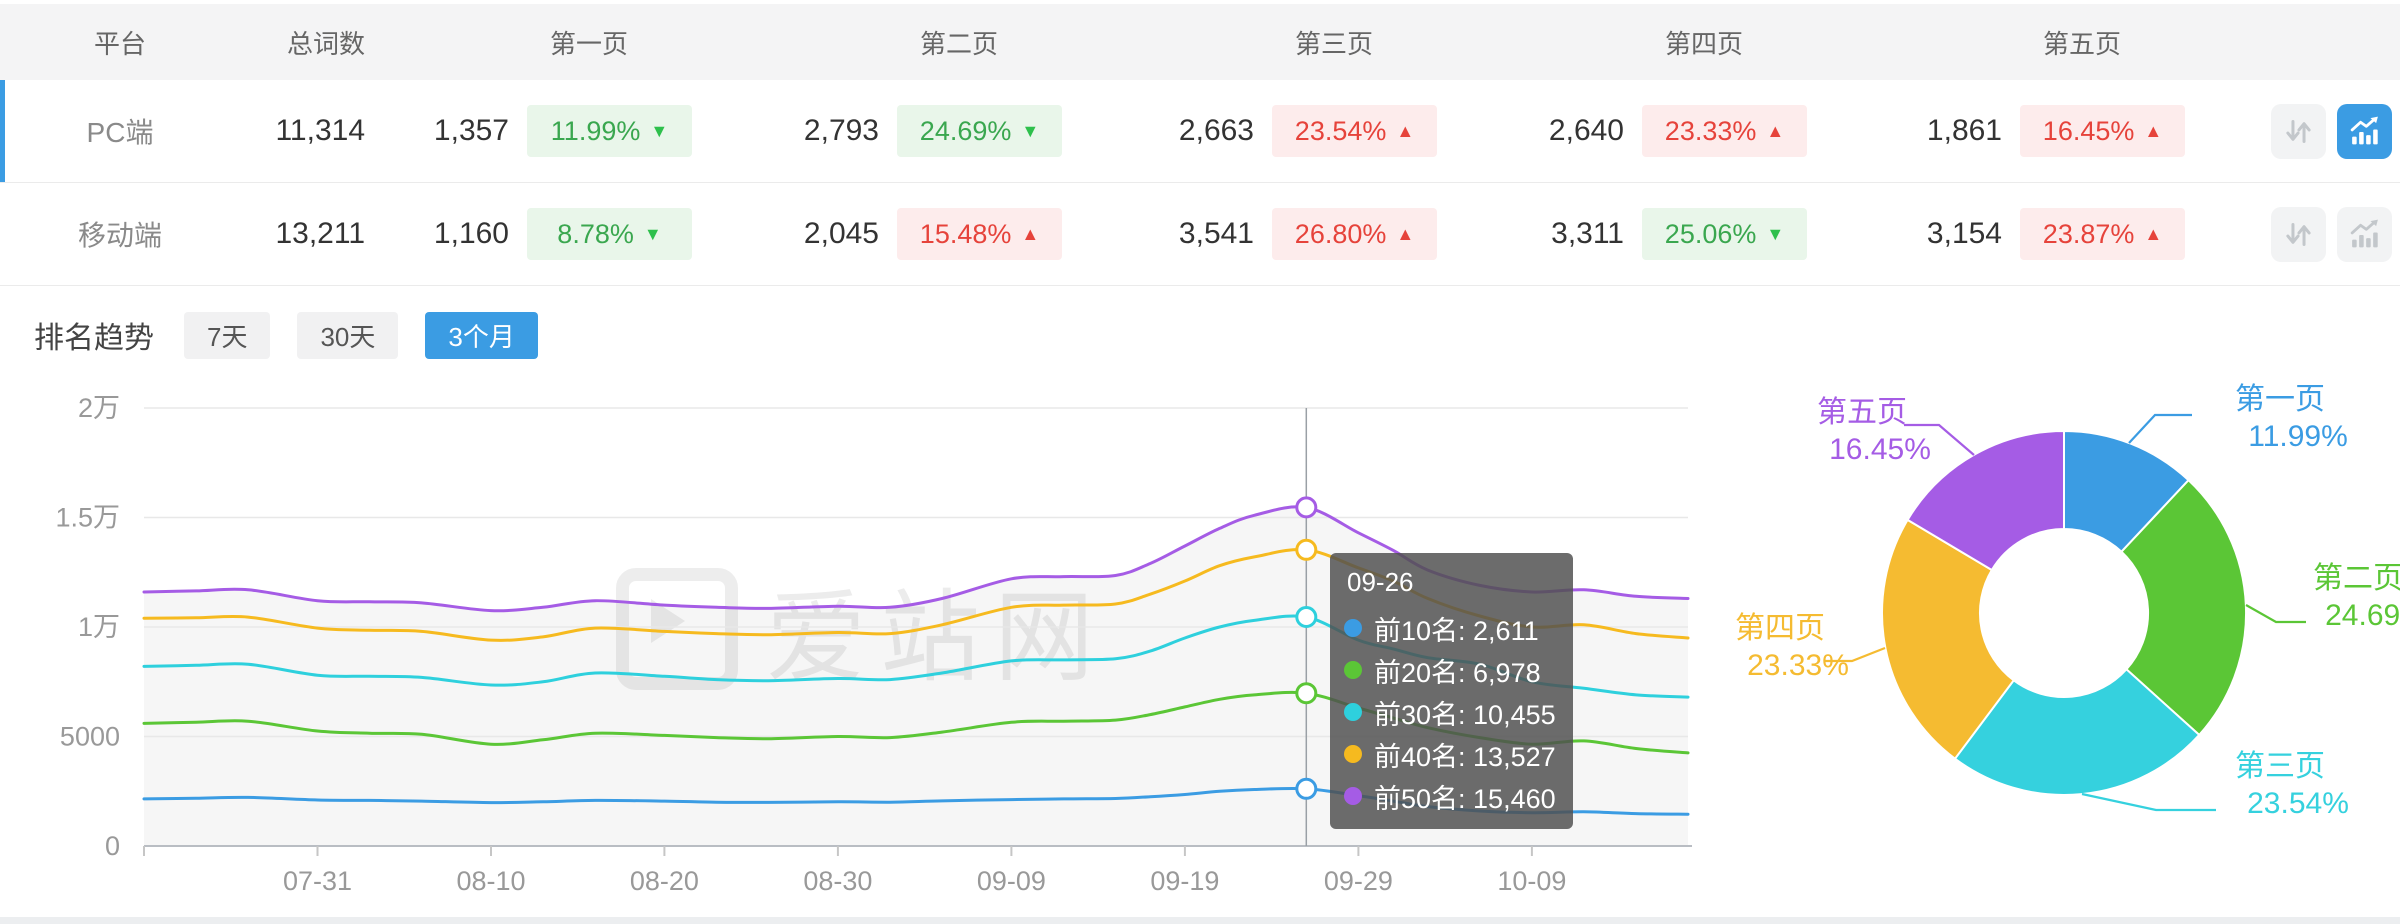 Image resolution: width=2400 pixels, height=924 pixels. What do you see at coordinates (1456, 630) in the screenshot?
I see `tooltip-text: 前10名: 2,611` at bounding box center [1456, 630].